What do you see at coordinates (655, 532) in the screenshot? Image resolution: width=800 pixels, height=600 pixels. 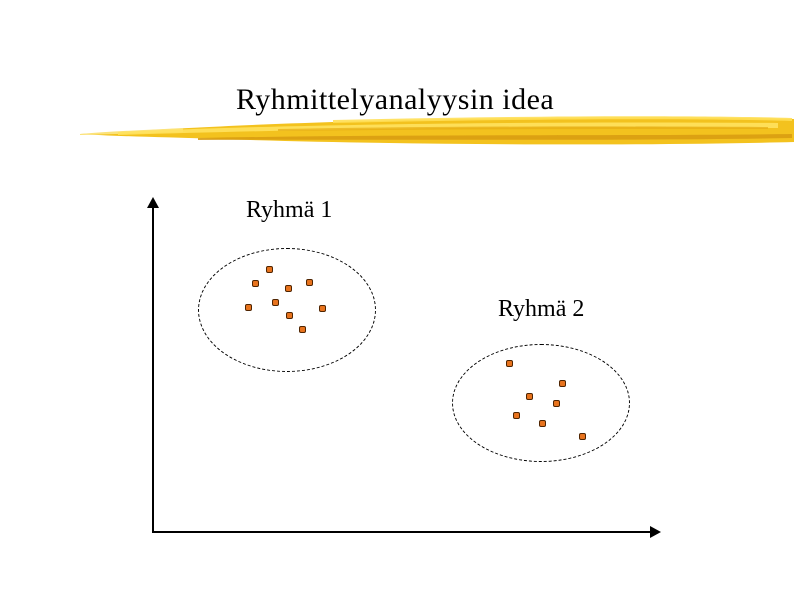 I see `x-axis-arrowhead-icon` at bounding box center [655, 532].